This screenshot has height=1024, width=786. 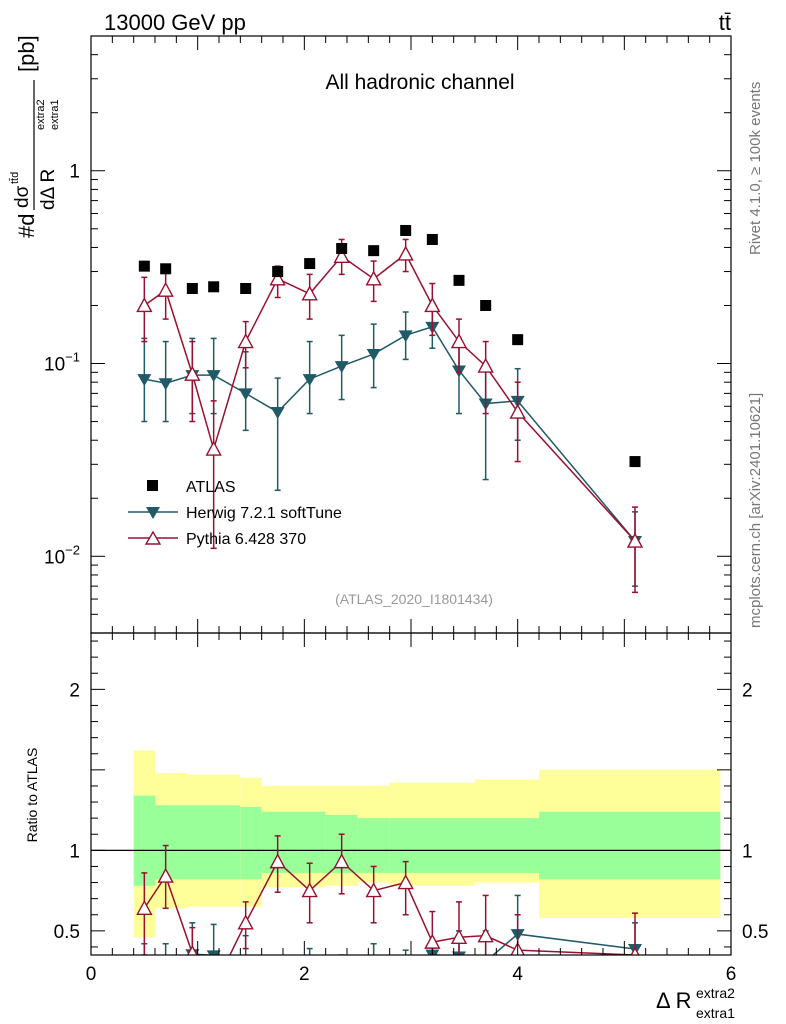 What do you see at coordinates (62, 555) in the screenshot?
I see `main-y-tick-label: 10⁻²` at bounding box center [62, 555].